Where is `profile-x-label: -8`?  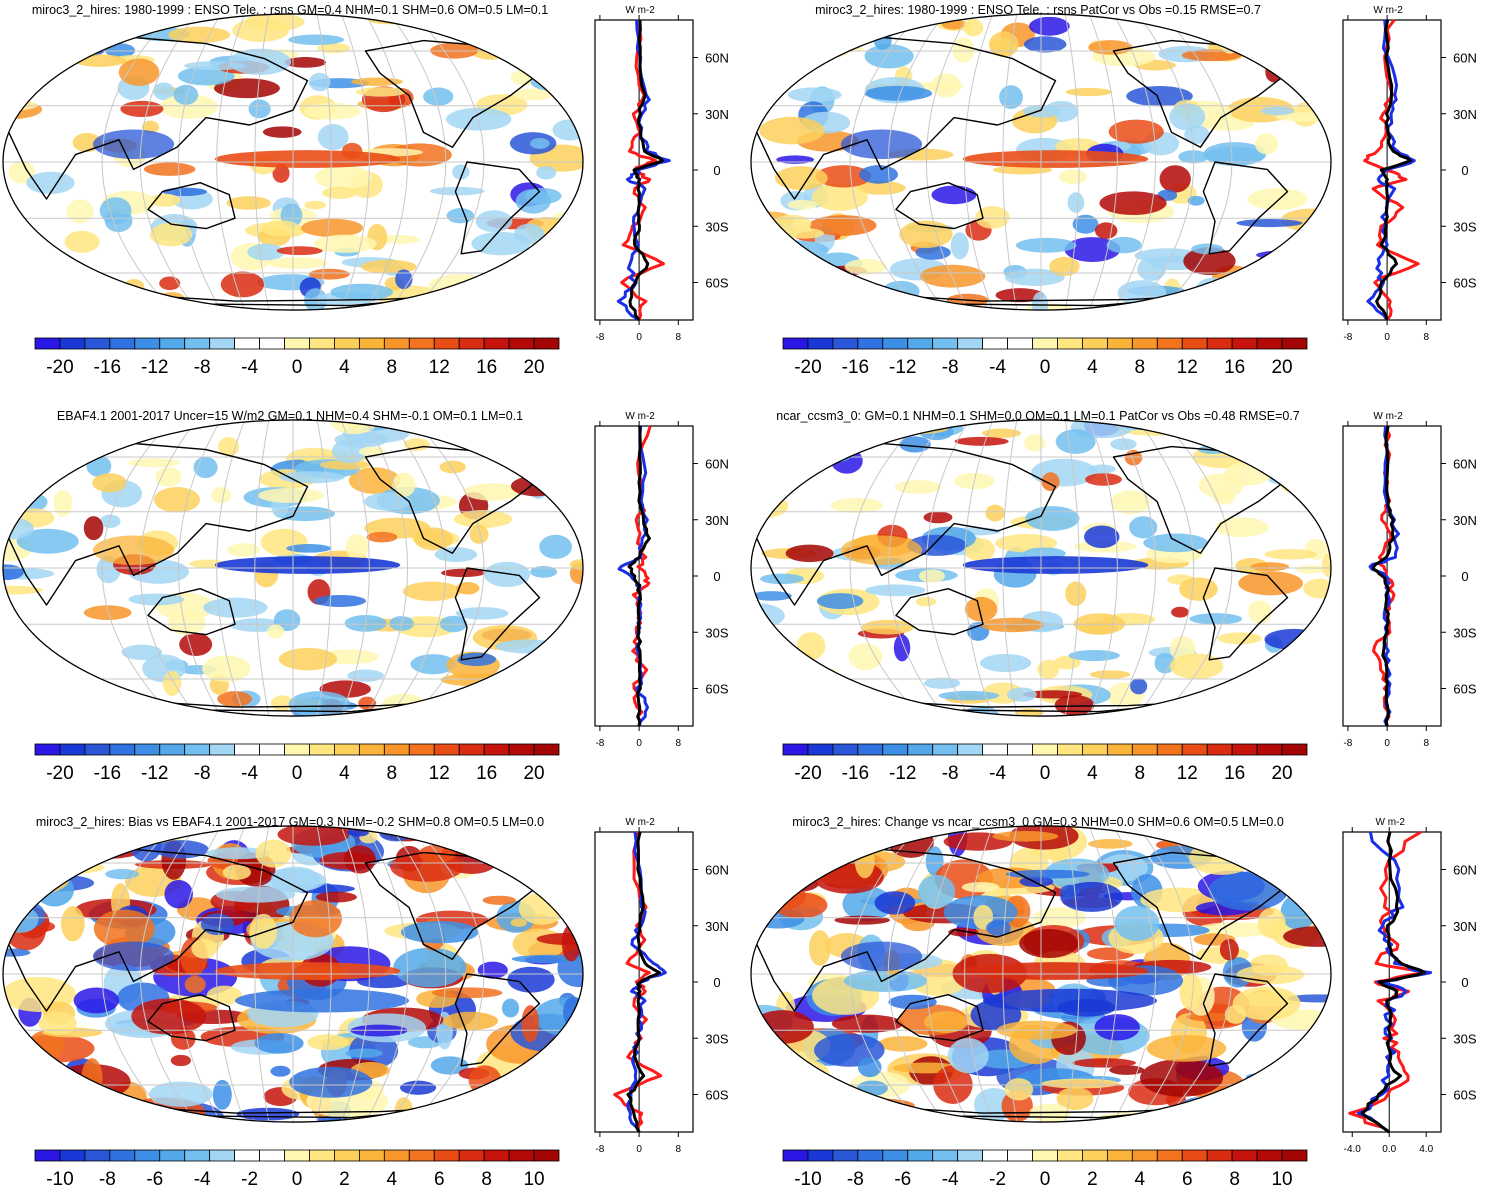 profile-x-label: -8 is located at coordinates (1347, 337).